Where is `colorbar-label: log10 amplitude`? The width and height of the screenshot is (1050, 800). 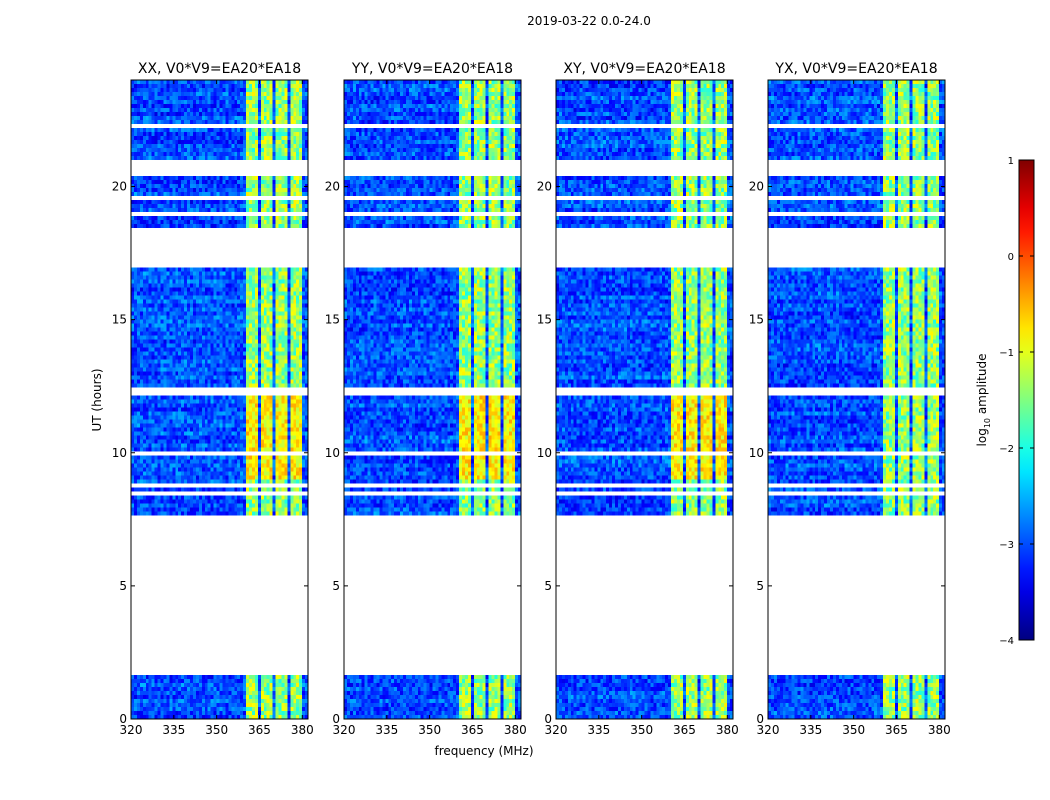 colorbar-label: log10 amplitude is located at coordinates (983, 400).